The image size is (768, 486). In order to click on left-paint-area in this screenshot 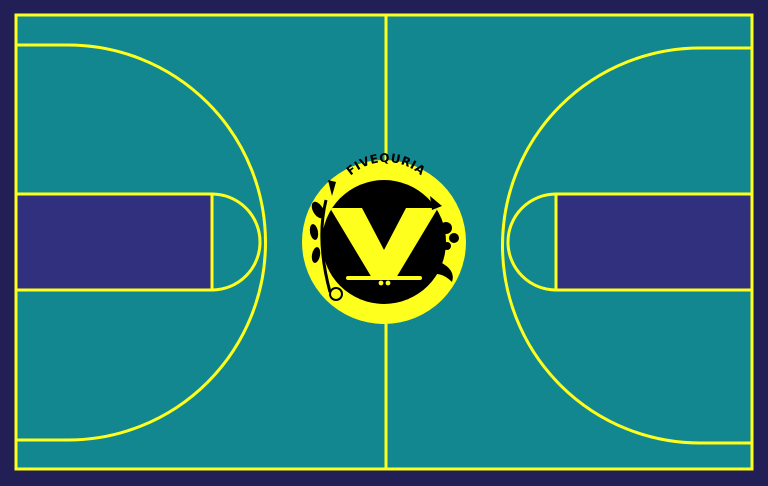, I will do `click(114, 242)`.